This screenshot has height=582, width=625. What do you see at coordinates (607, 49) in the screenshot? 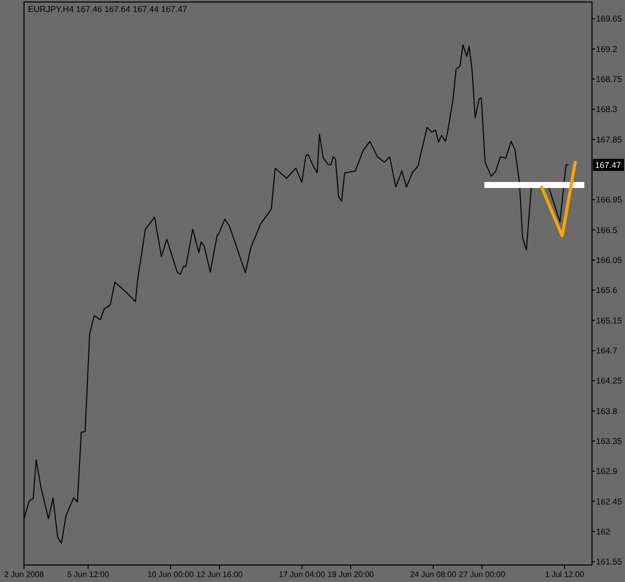
I see `y-tick-label: 169.2` at bounding box center [607, 49].